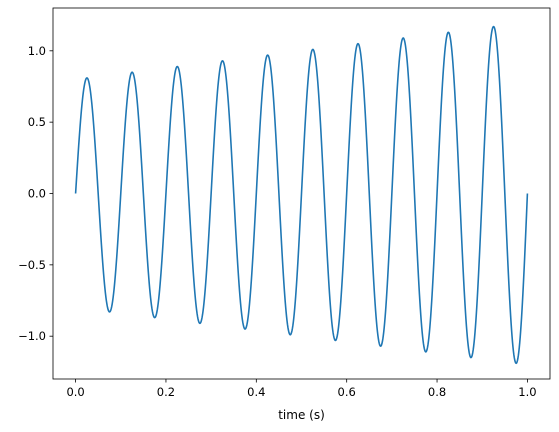 The image size is (559, 432). I want to click on x-tick-label: 0.4, so click(256, 392).